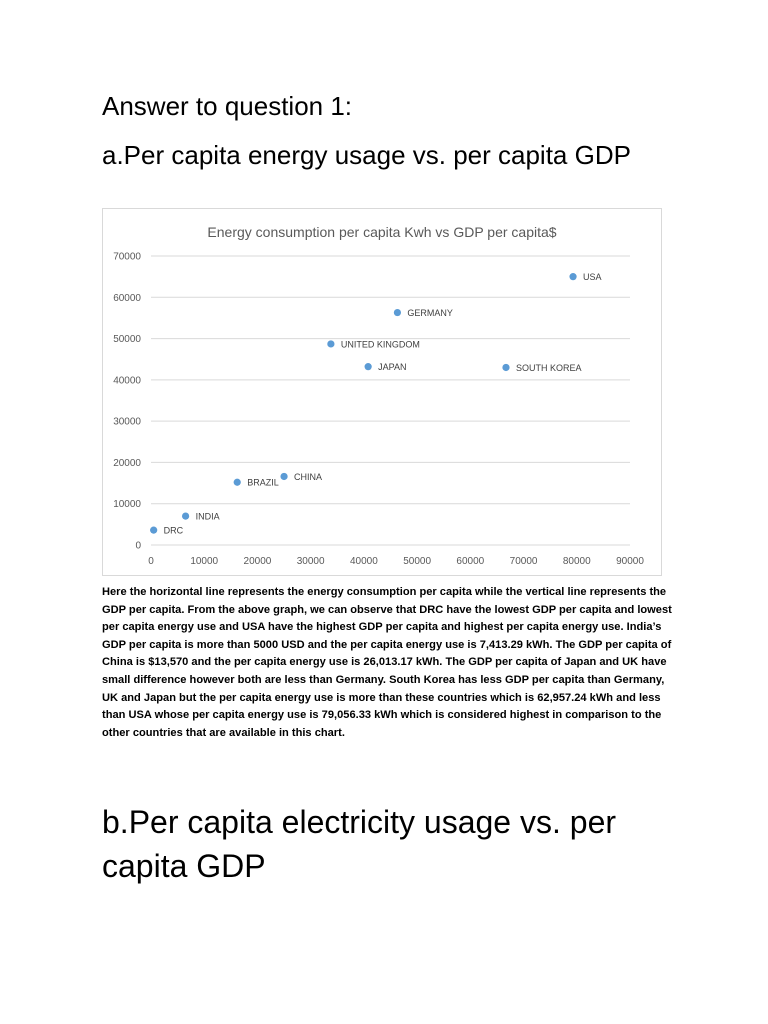 This screenshot has width=768, height=1024. Describe the element at coordinates (549, 368) in the screenshot. I see `data-label: SOUTH KOREA` at that location.